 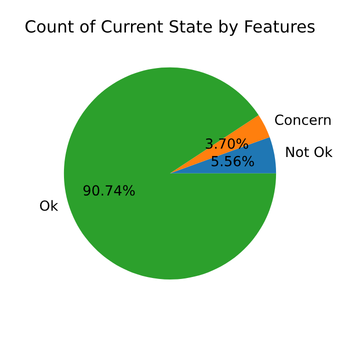 What do you see at coordinates (109, 190) in the screenshot?
I see `data-label: 90.74%` at bounding box center [109, 190].